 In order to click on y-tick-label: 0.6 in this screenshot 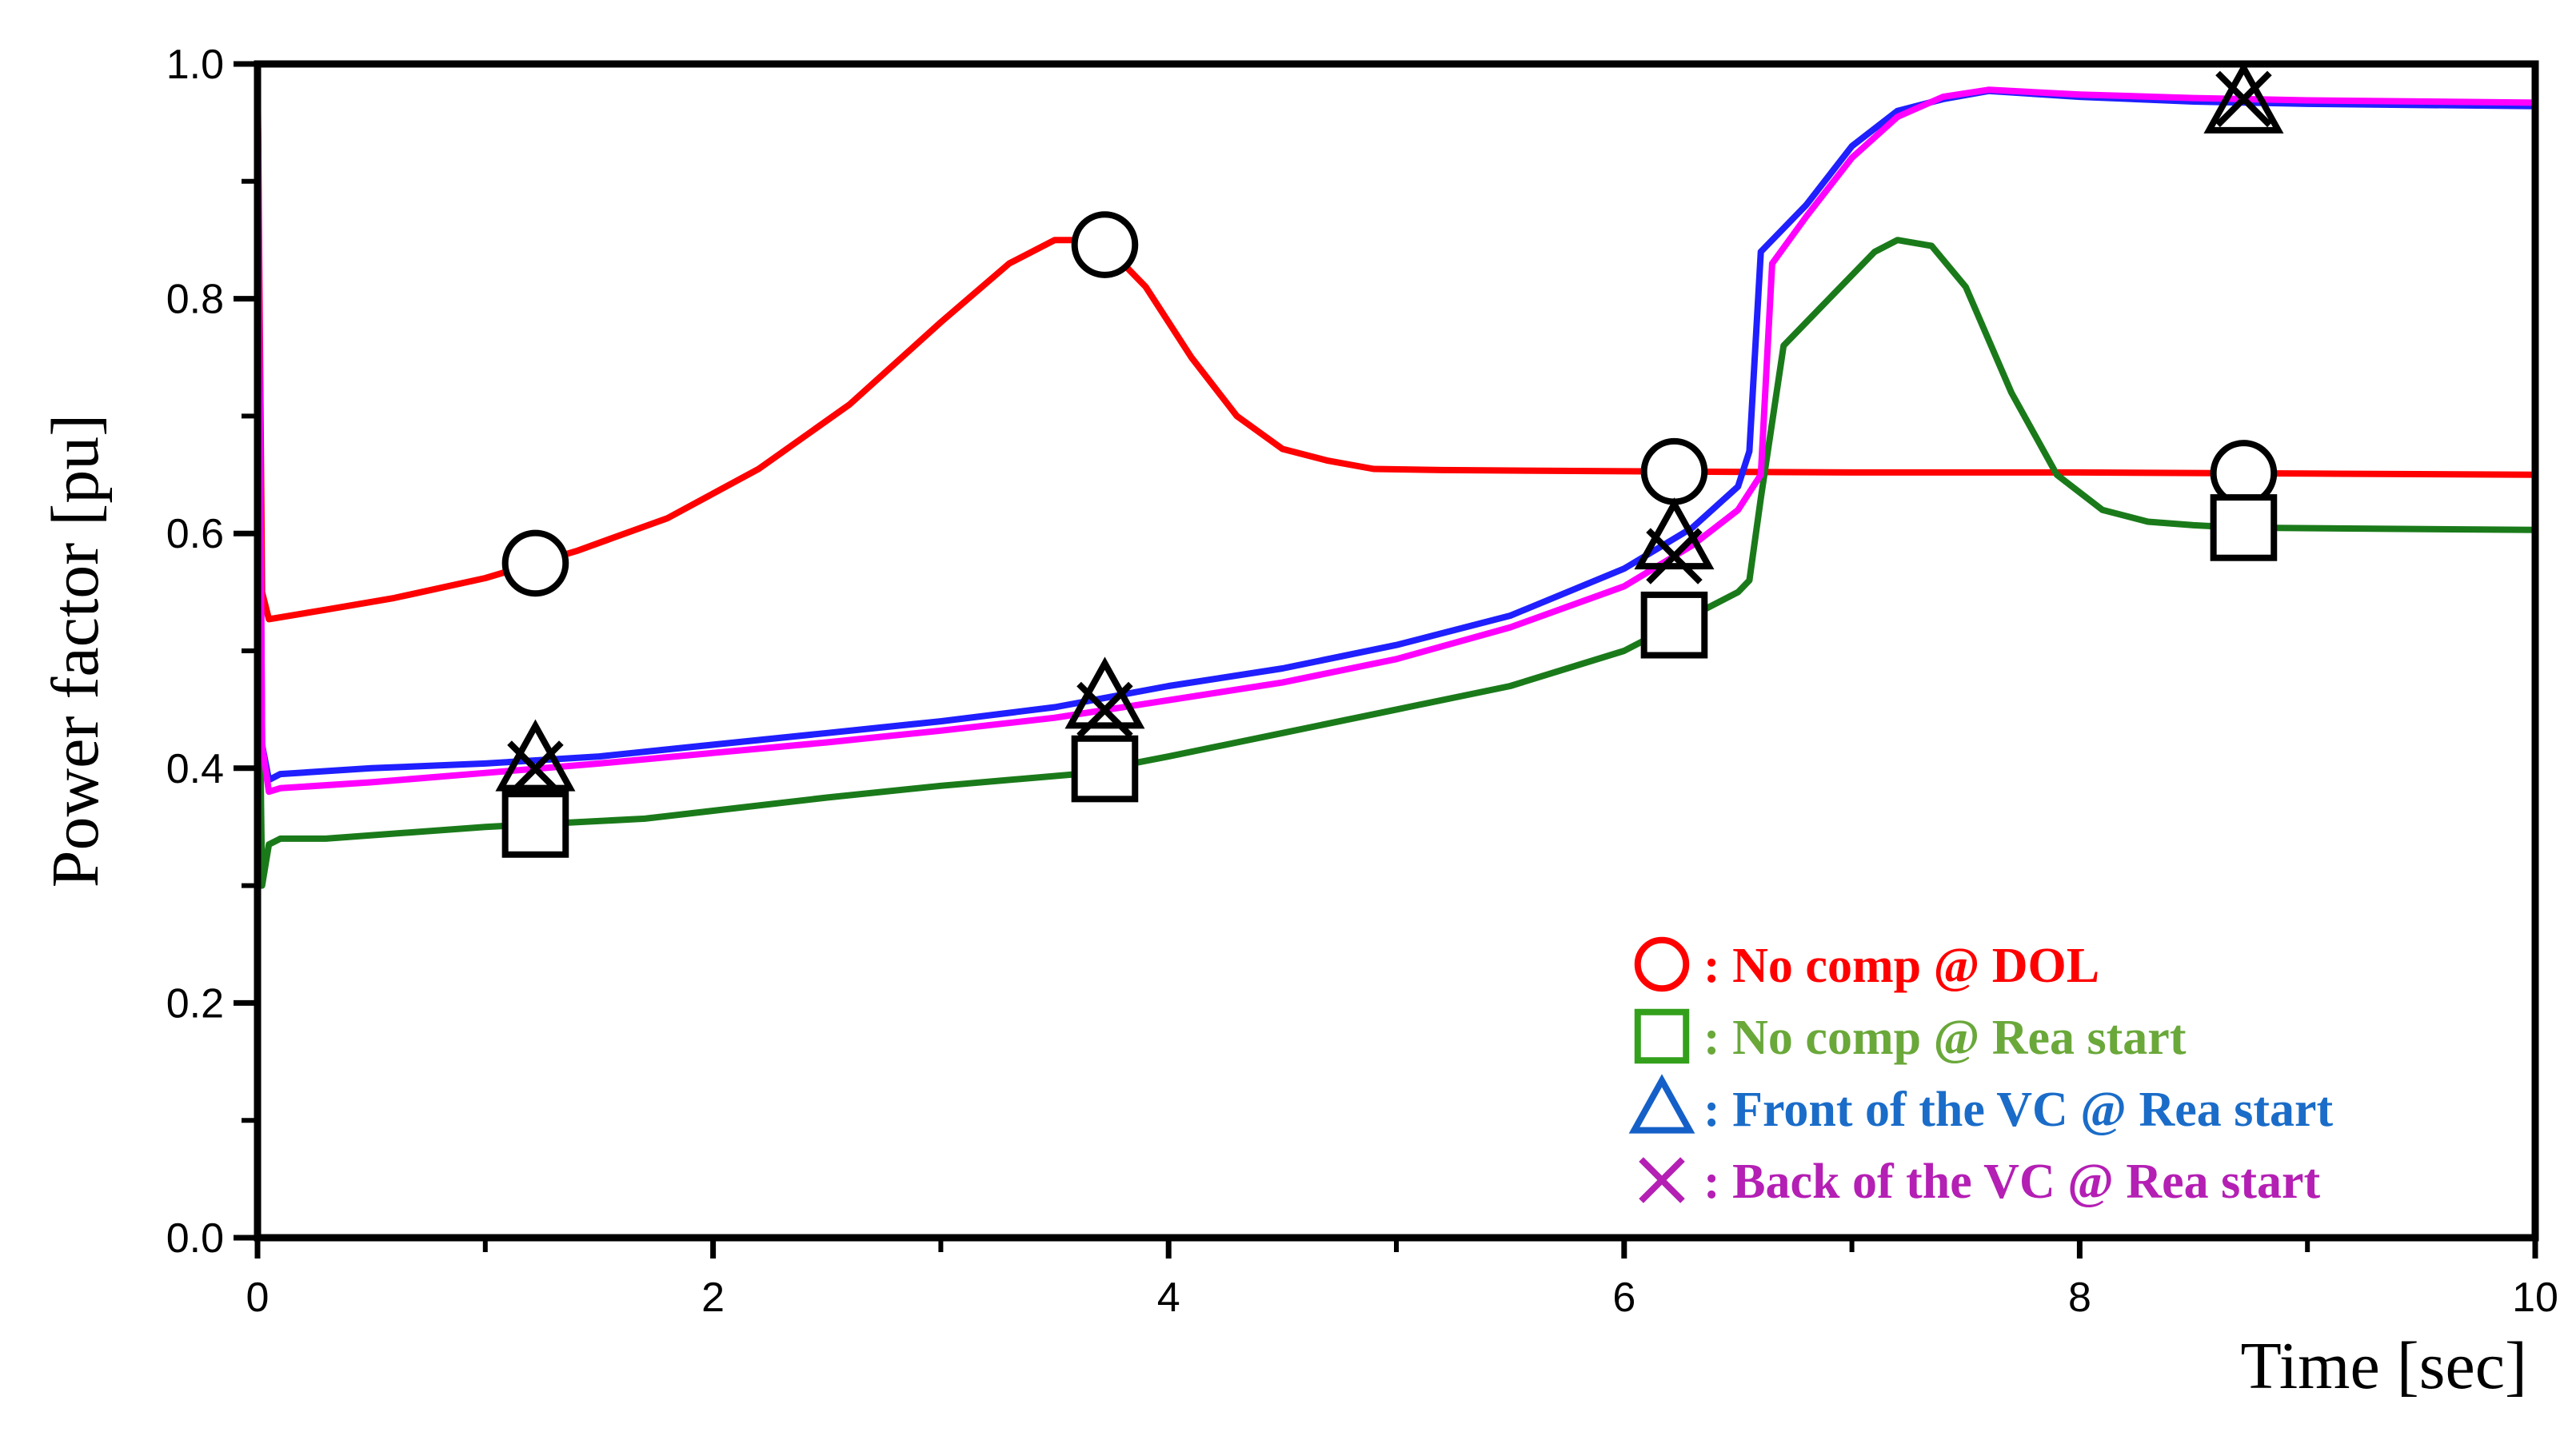, I will do `click(195, 534)`.